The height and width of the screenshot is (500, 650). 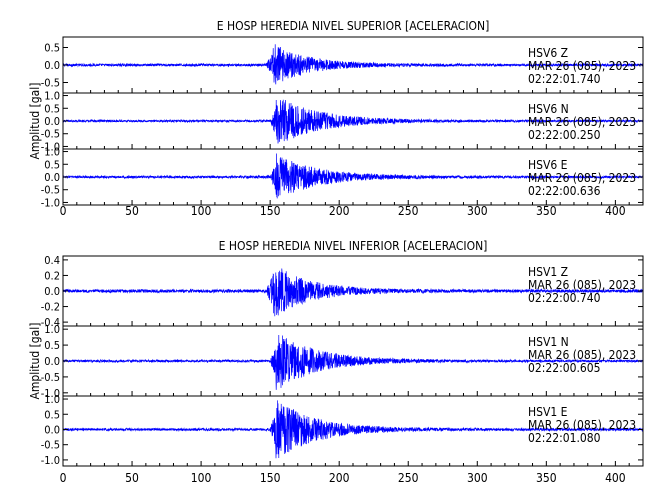 I want to click on y-tick-label: 0.4, so click(x=52, y=260).